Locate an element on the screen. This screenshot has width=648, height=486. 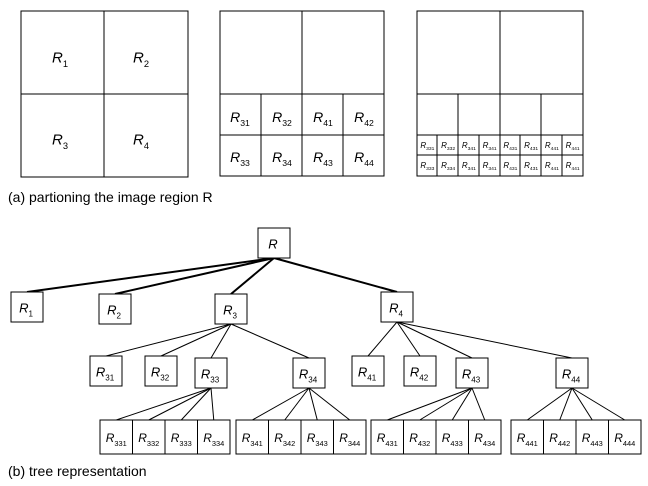
tree-node-label: R4 is located at coordinates (396, 310).